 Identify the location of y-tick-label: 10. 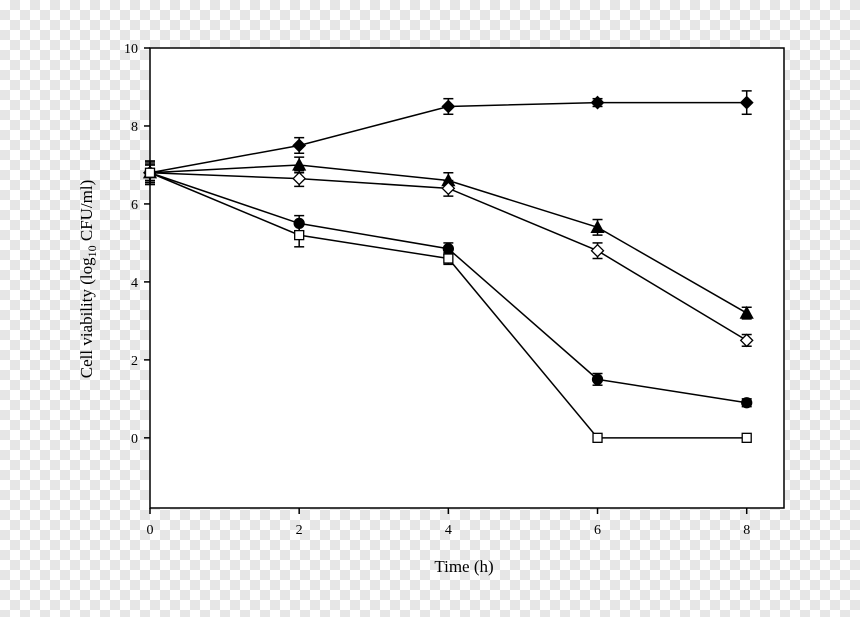
(131, 49).